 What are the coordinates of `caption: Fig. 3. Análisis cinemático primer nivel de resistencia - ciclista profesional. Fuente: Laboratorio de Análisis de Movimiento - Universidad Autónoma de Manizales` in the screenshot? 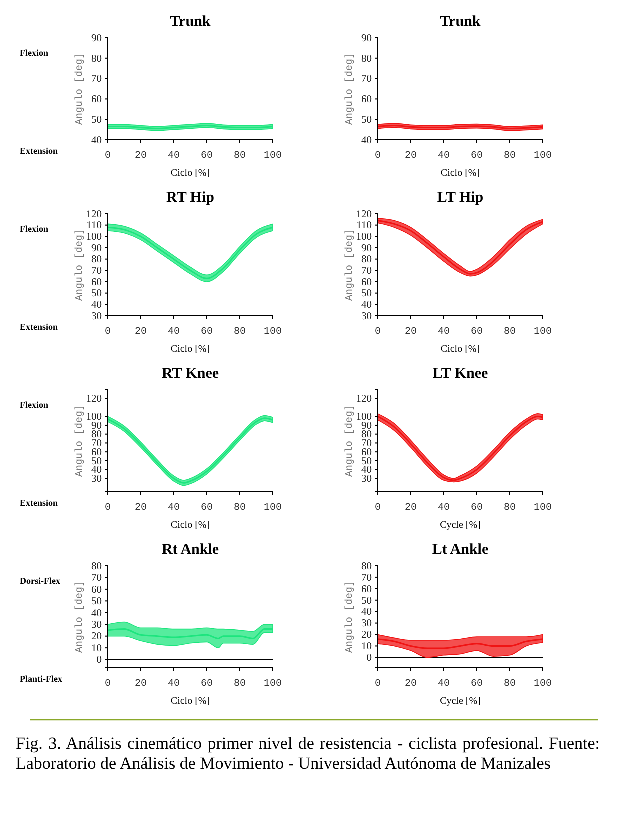 It's located at (308, 753).